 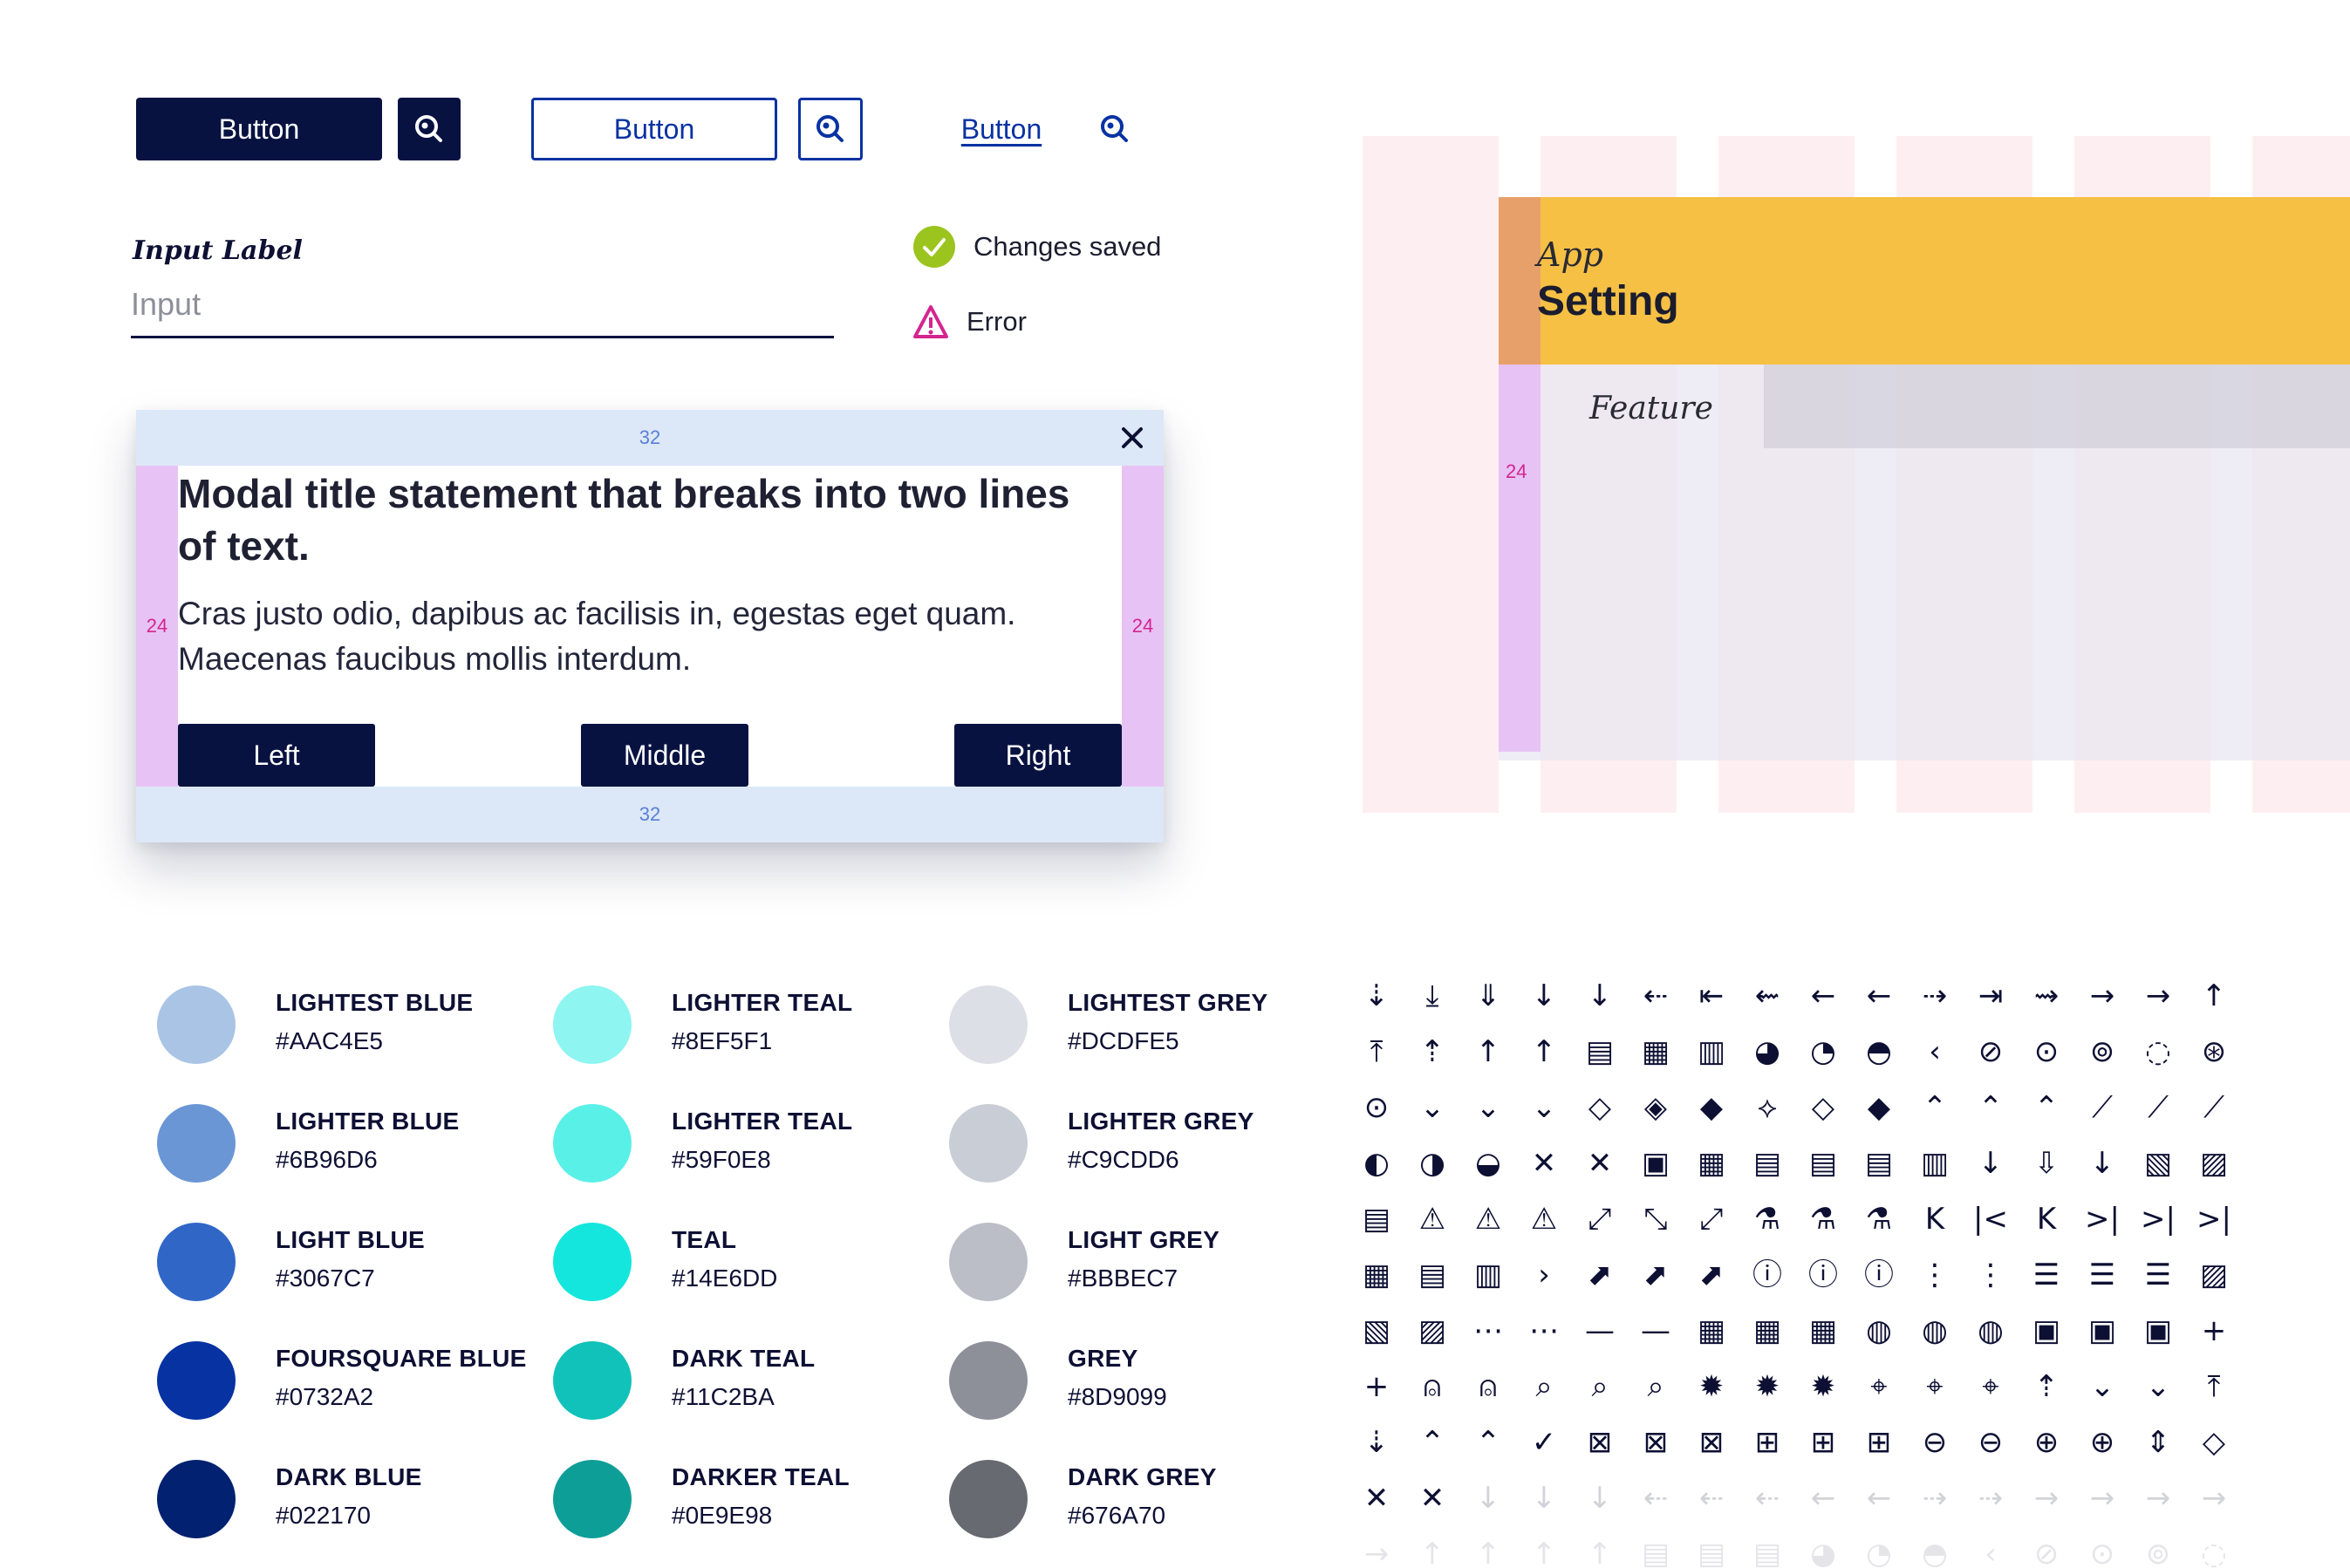 What do you see at coordinates (2046, 995) in the screenshot?
I see `glyph-icon: ⇝` at bounding box center [2046, 995].